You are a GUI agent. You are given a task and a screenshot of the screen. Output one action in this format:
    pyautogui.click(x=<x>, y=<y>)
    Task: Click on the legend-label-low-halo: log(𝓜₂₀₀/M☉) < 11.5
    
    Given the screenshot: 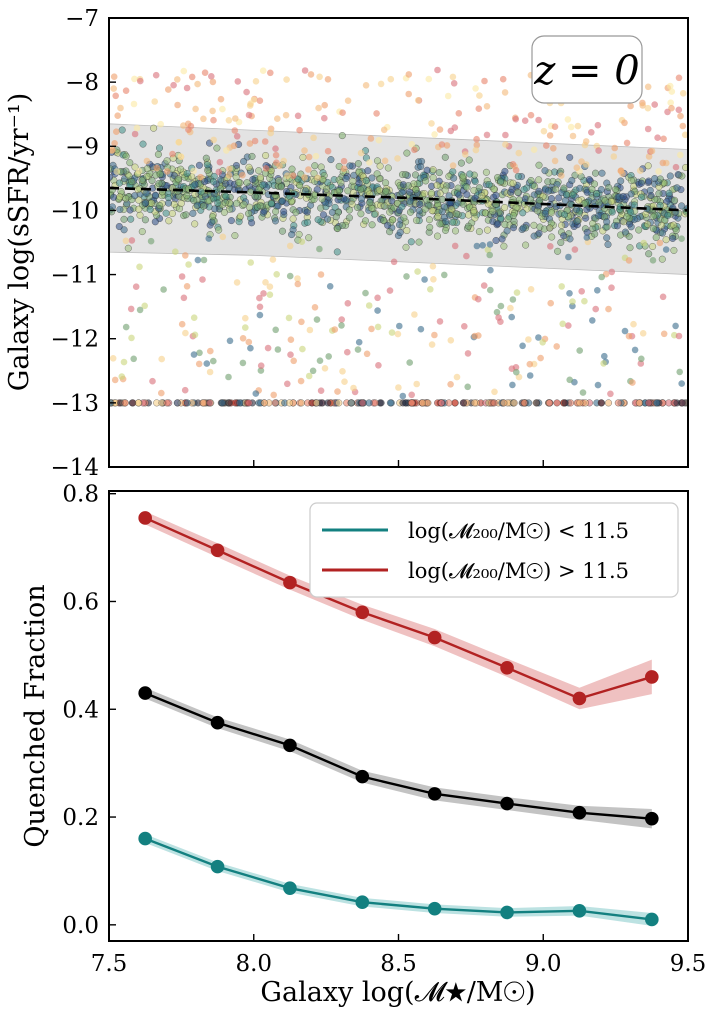 What is the action you would take?
    pyautogui.click(x=518, y=531)
    